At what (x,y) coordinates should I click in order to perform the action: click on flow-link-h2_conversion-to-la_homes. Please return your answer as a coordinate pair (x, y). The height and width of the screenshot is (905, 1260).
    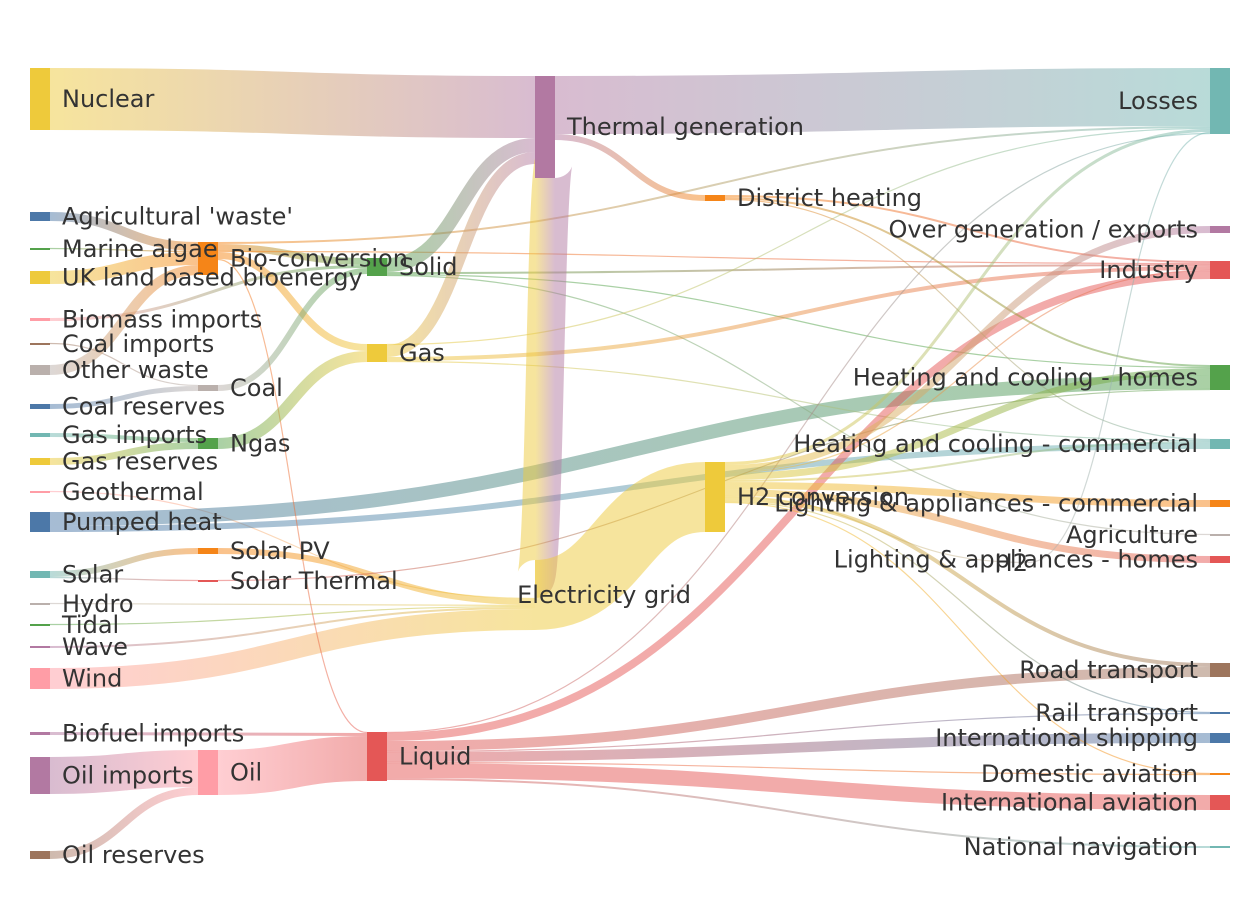
    Looking at the image, I should click on (967, 526).